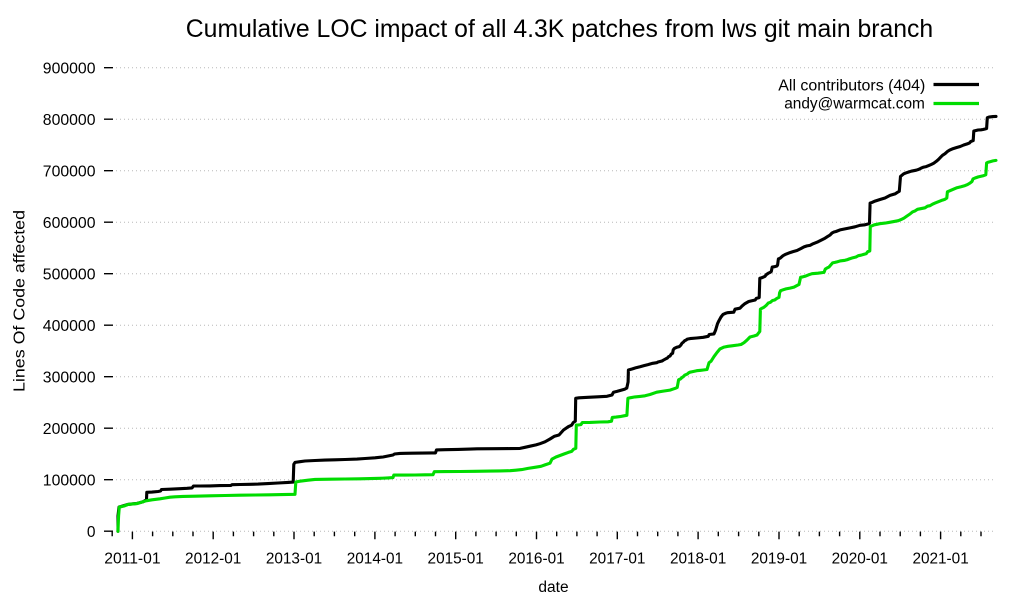  I want to click on svg-text: 2014-01, so click(375, 559).